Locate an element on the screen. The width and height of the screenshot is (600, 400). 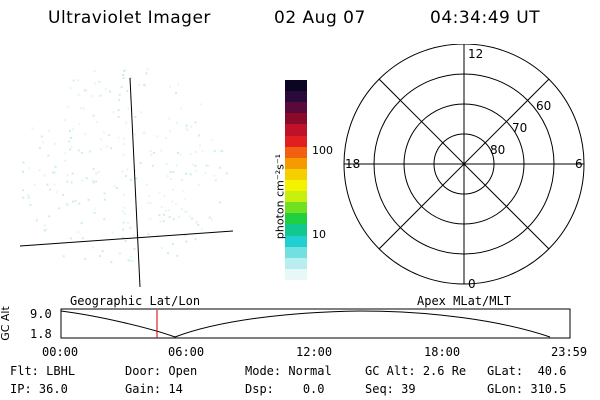
parallel-line is located at coordinates (126, 238).